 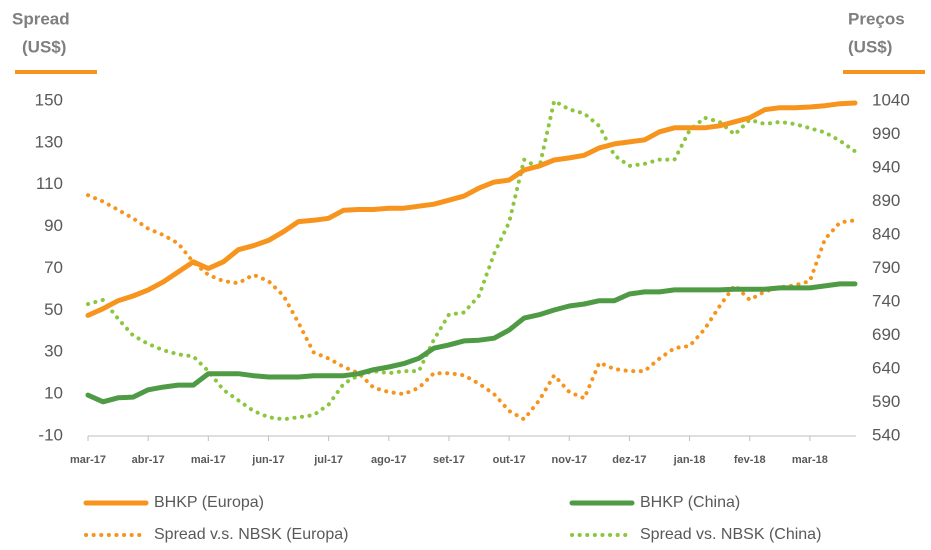 I want to click on y-label: Spread, so click(x=41, y=18).